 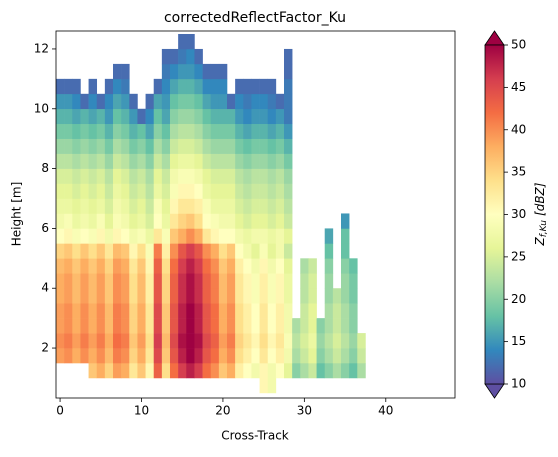 What do you see at coordinates (45, 168) in the screenshot?
I see `y-tick-label: 8` at bounding box center [45, 168].